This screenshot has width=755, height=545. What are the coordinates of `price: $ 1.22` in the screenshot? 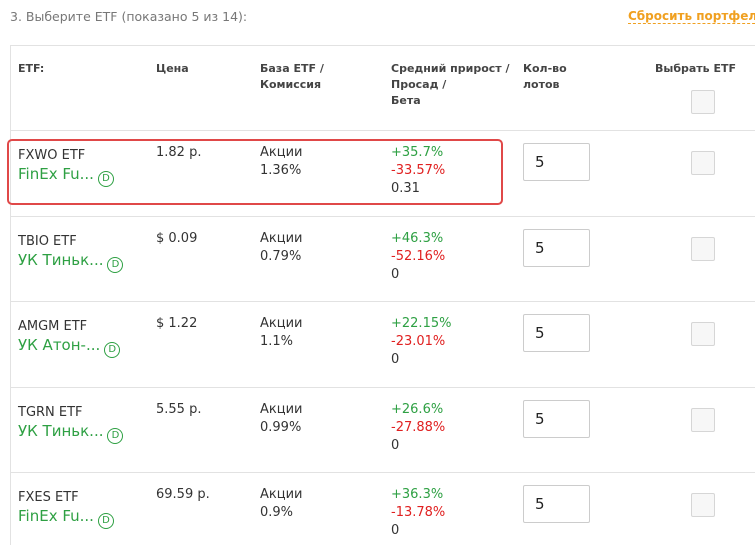 It's located at (177, 323).